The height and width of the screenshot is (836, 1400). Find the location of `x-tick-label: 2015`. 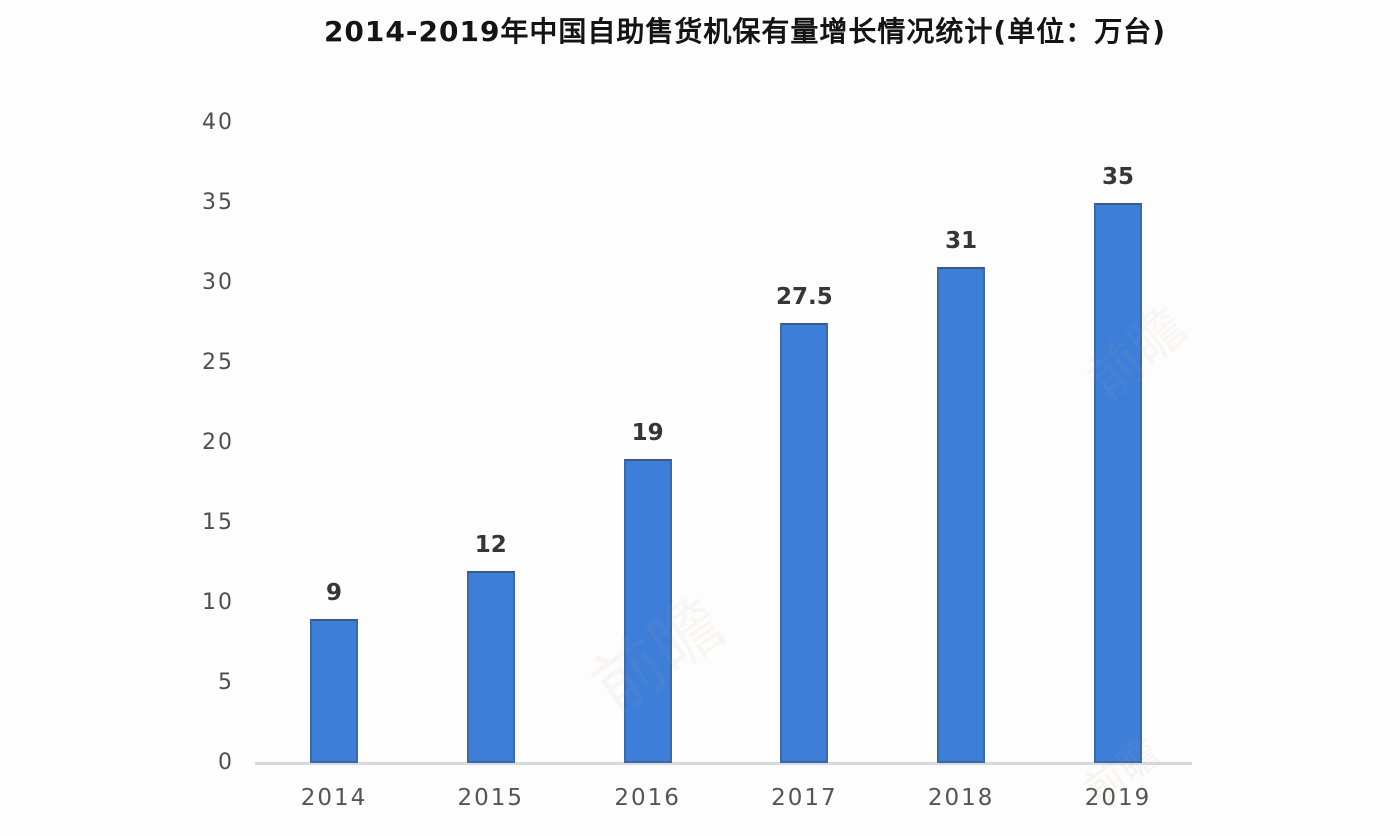

x-tick-label: 2015 is located at coordinates (491, 798).